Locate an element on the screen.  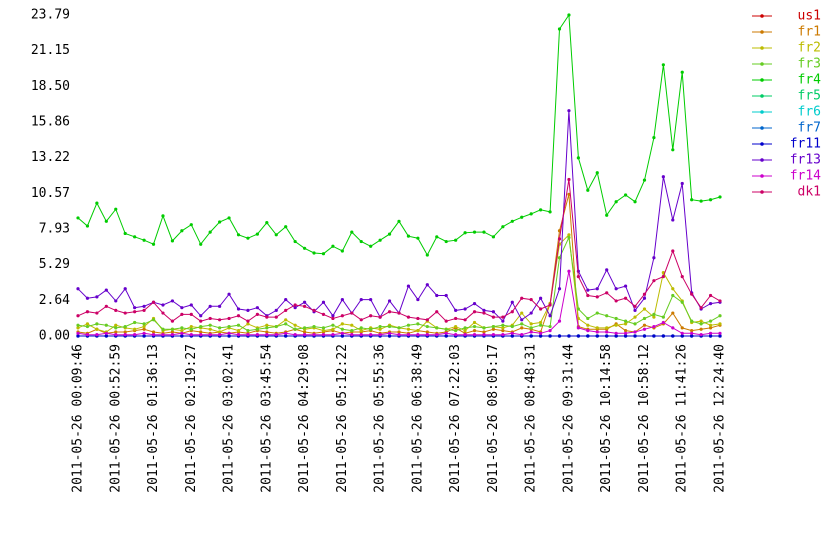
legend-label: fr1 is located at coordinates (809, 32).